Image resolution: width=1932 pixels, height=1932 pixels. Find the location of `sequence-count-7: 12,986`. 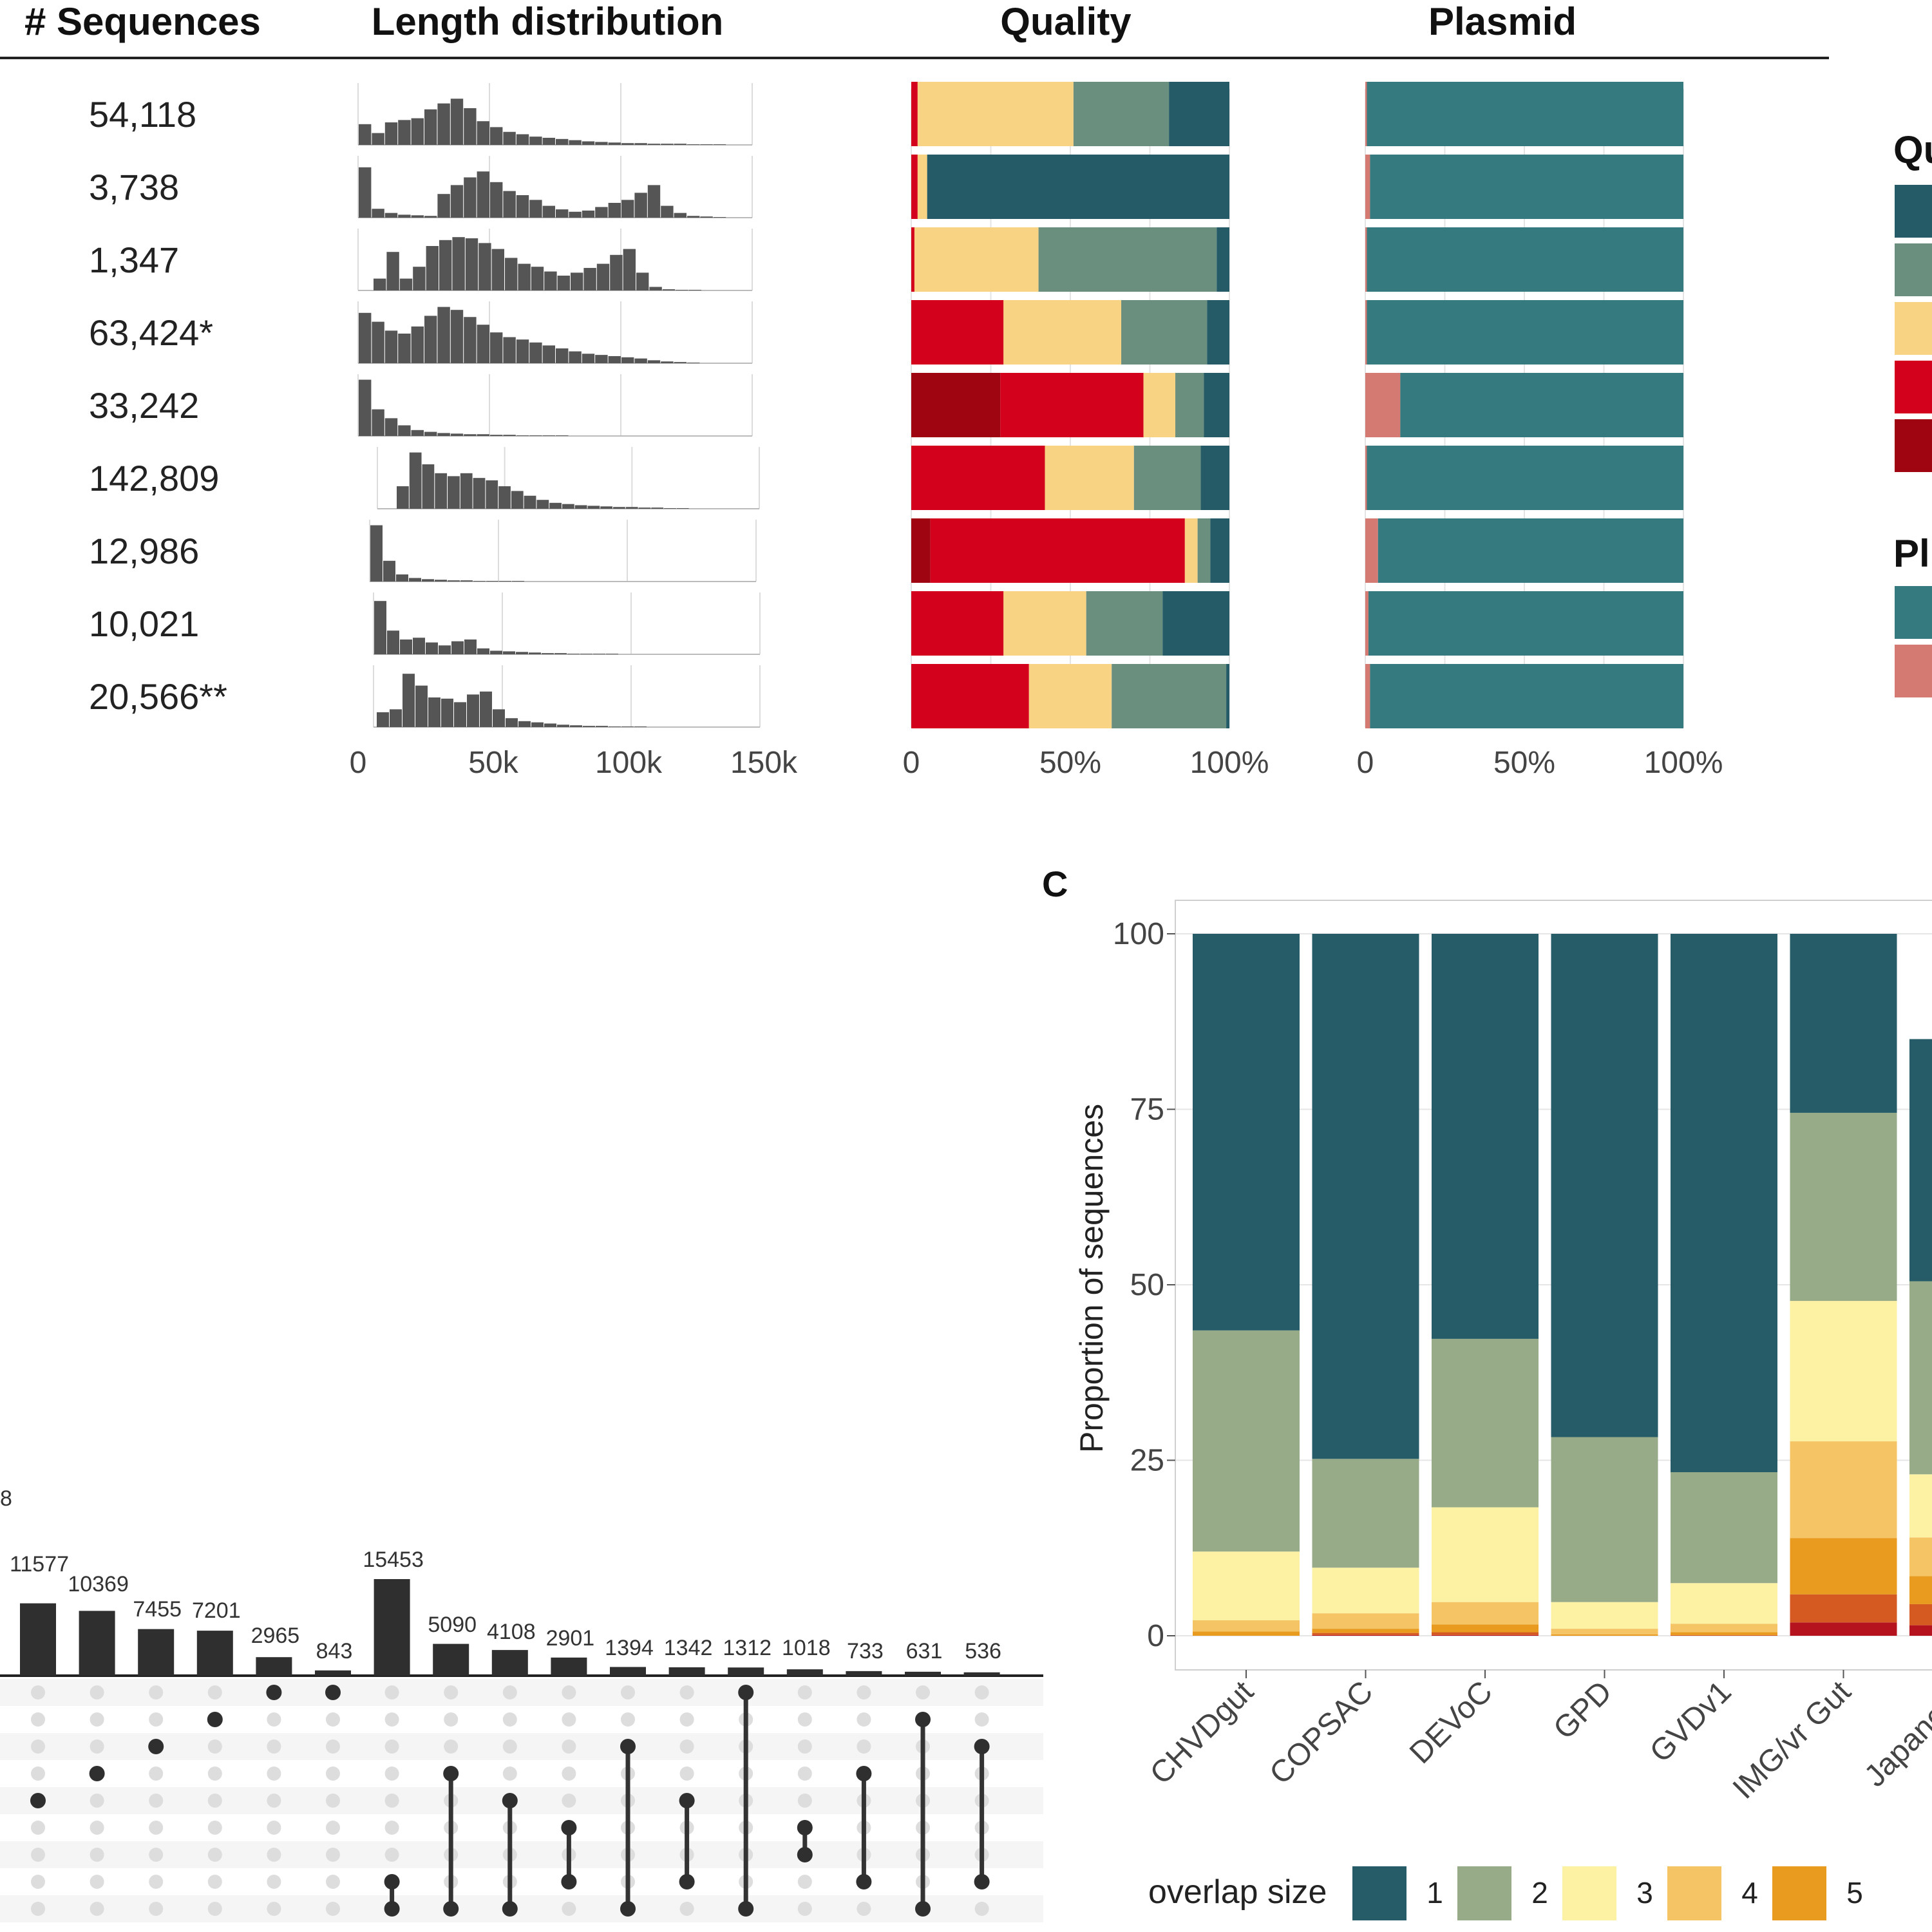

sequence-count-7: 12,986 is located at coordinates (144, 551).